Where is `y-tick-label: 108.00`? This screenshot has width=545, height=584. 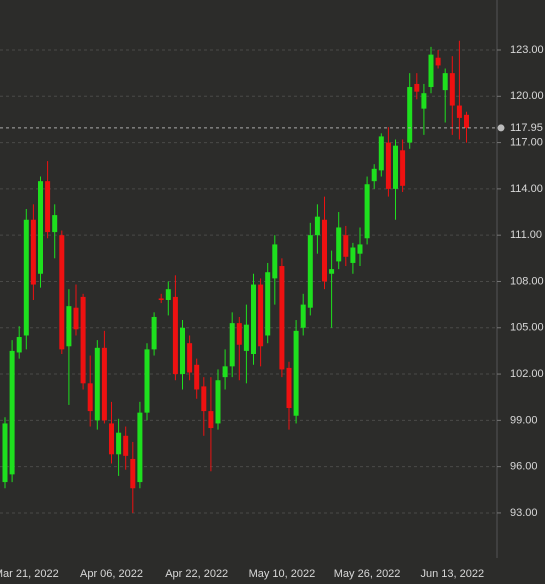 y-tick-label: 108.00 is located at coordinates (527, 281).